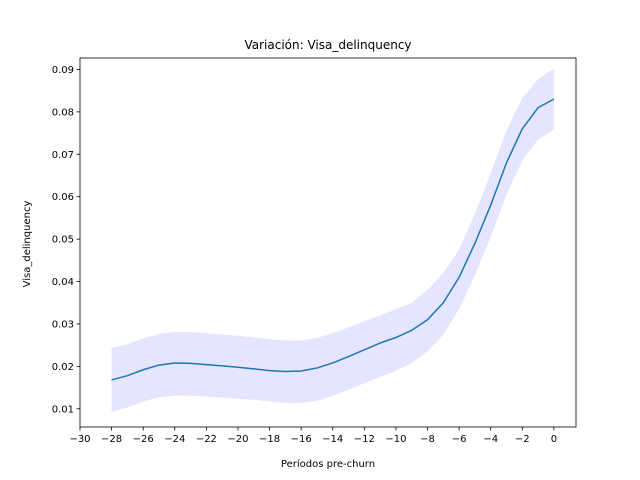 The image size is (640, 480). Describe the element at coordinates (111, 439) in the screenshot. I see `x-tick-label: −28` at that location.